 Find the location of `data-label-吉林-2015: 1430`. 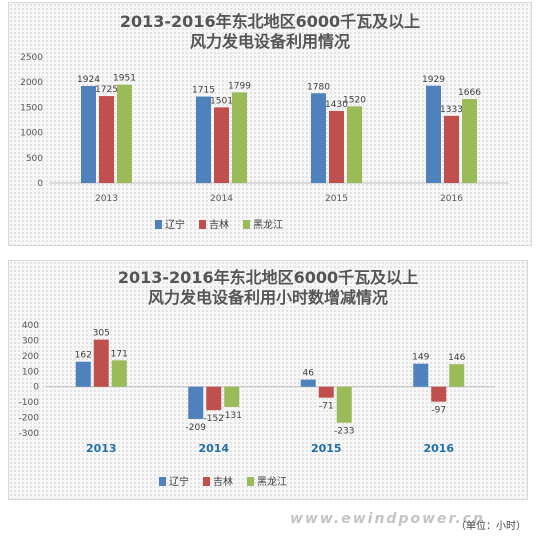

data-label-吉林-2015: 1430 is located at coordinates (336, 105).